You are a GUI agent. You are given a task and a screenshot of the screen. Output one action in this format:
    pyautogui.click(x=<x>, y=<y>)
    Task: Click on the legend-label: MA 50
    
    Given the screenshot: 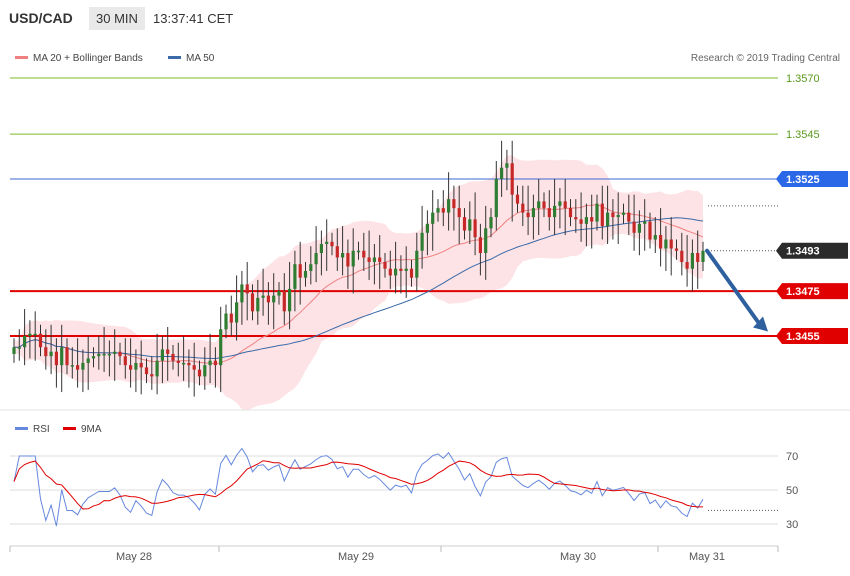 What is the action you would take?
    pyautogui.click(x=200, y=58)
    